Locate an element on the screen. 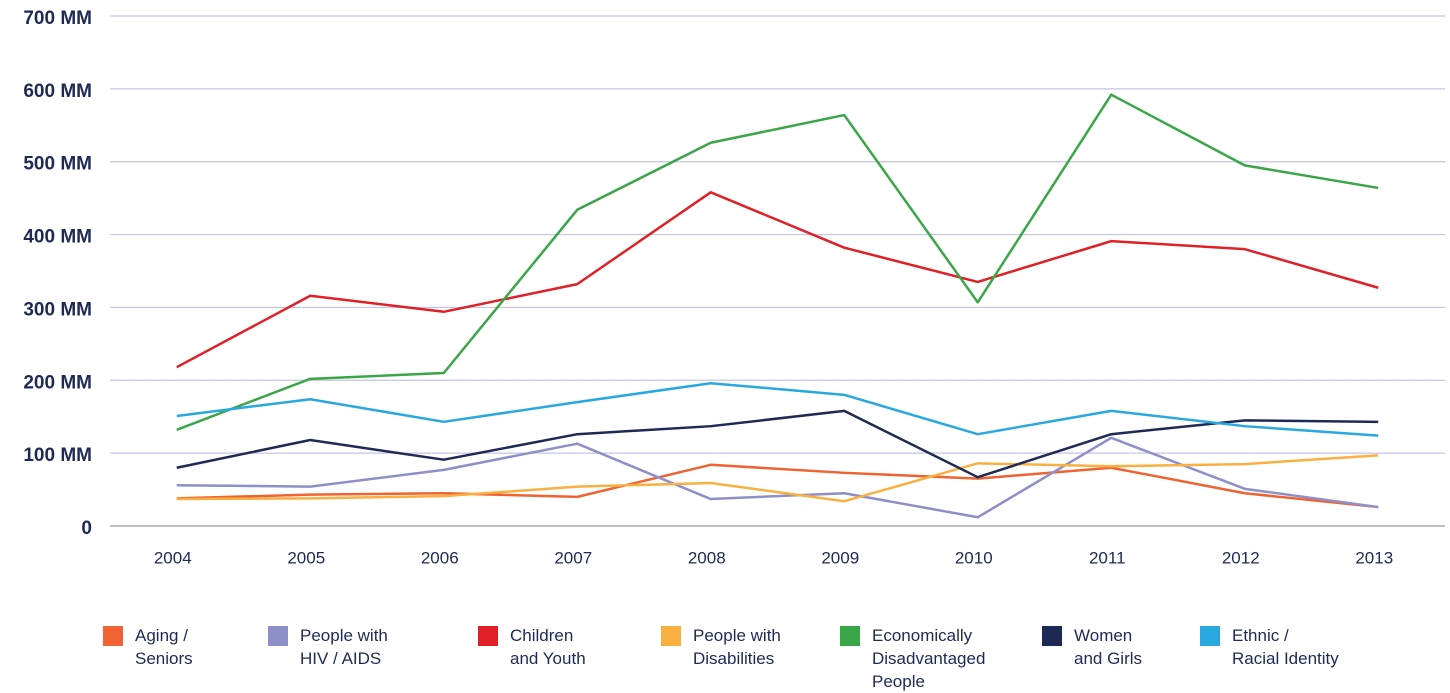 This screenshot has height=693, width=1450. y-tick-label: 200 MM is located at coordinates (57, 382).